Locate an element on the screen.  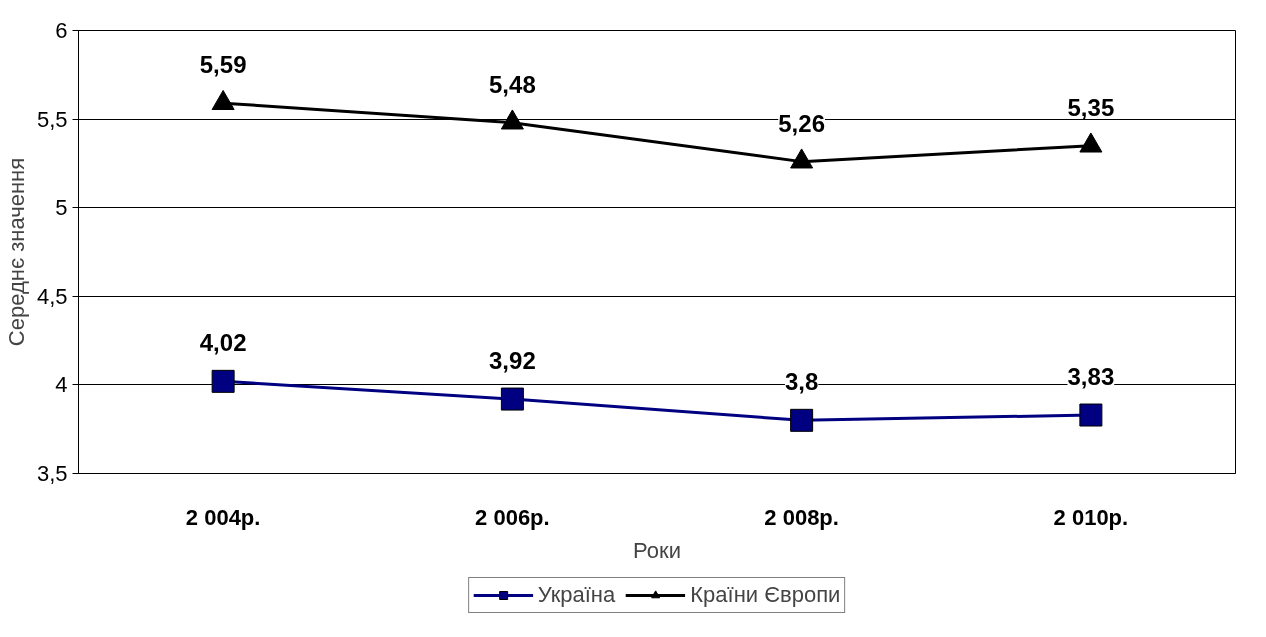
data-label: 5,26 is located at coordinates (801, 123).